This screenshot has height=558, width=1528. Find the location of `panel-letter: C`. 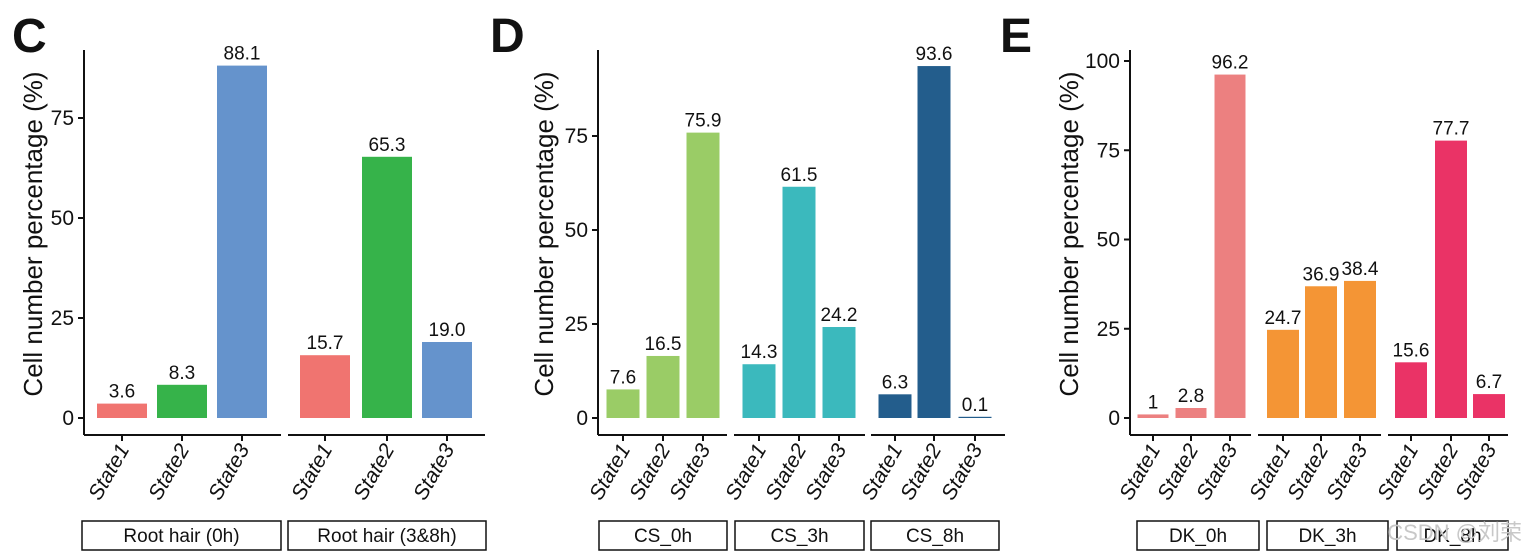

panel-letter: C is located at coordinates (29, 36).